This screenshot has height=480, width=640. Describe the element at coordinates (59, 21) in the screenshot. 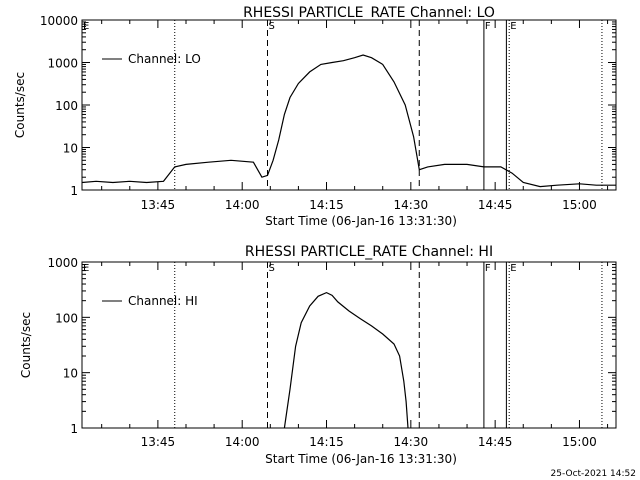

I see `y-tick-label: 10000` at that location.